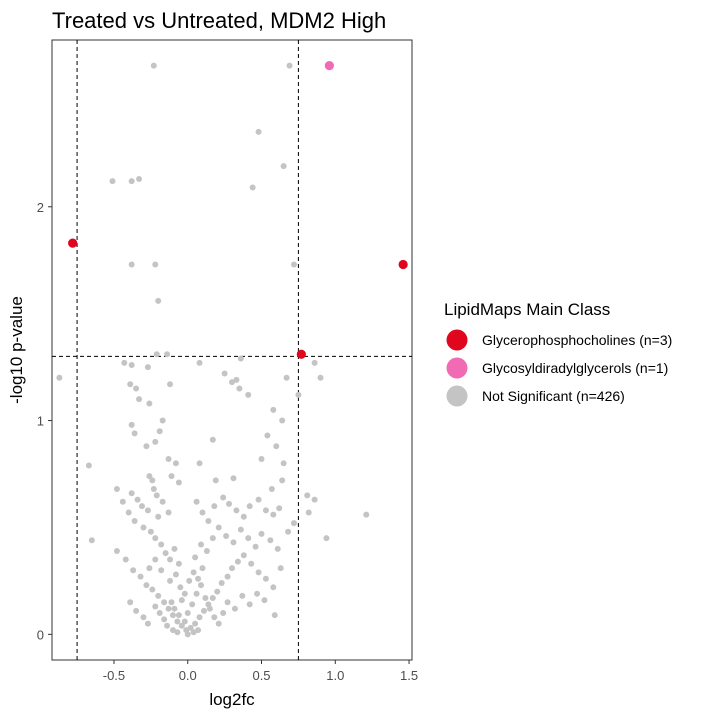 Image resolution: width=720 pixels, height=720 pixels. What do you see at coordinates (40, 421) in the screenshot?
I see `y-tick-label: 1` at bounding box center [40, 421].